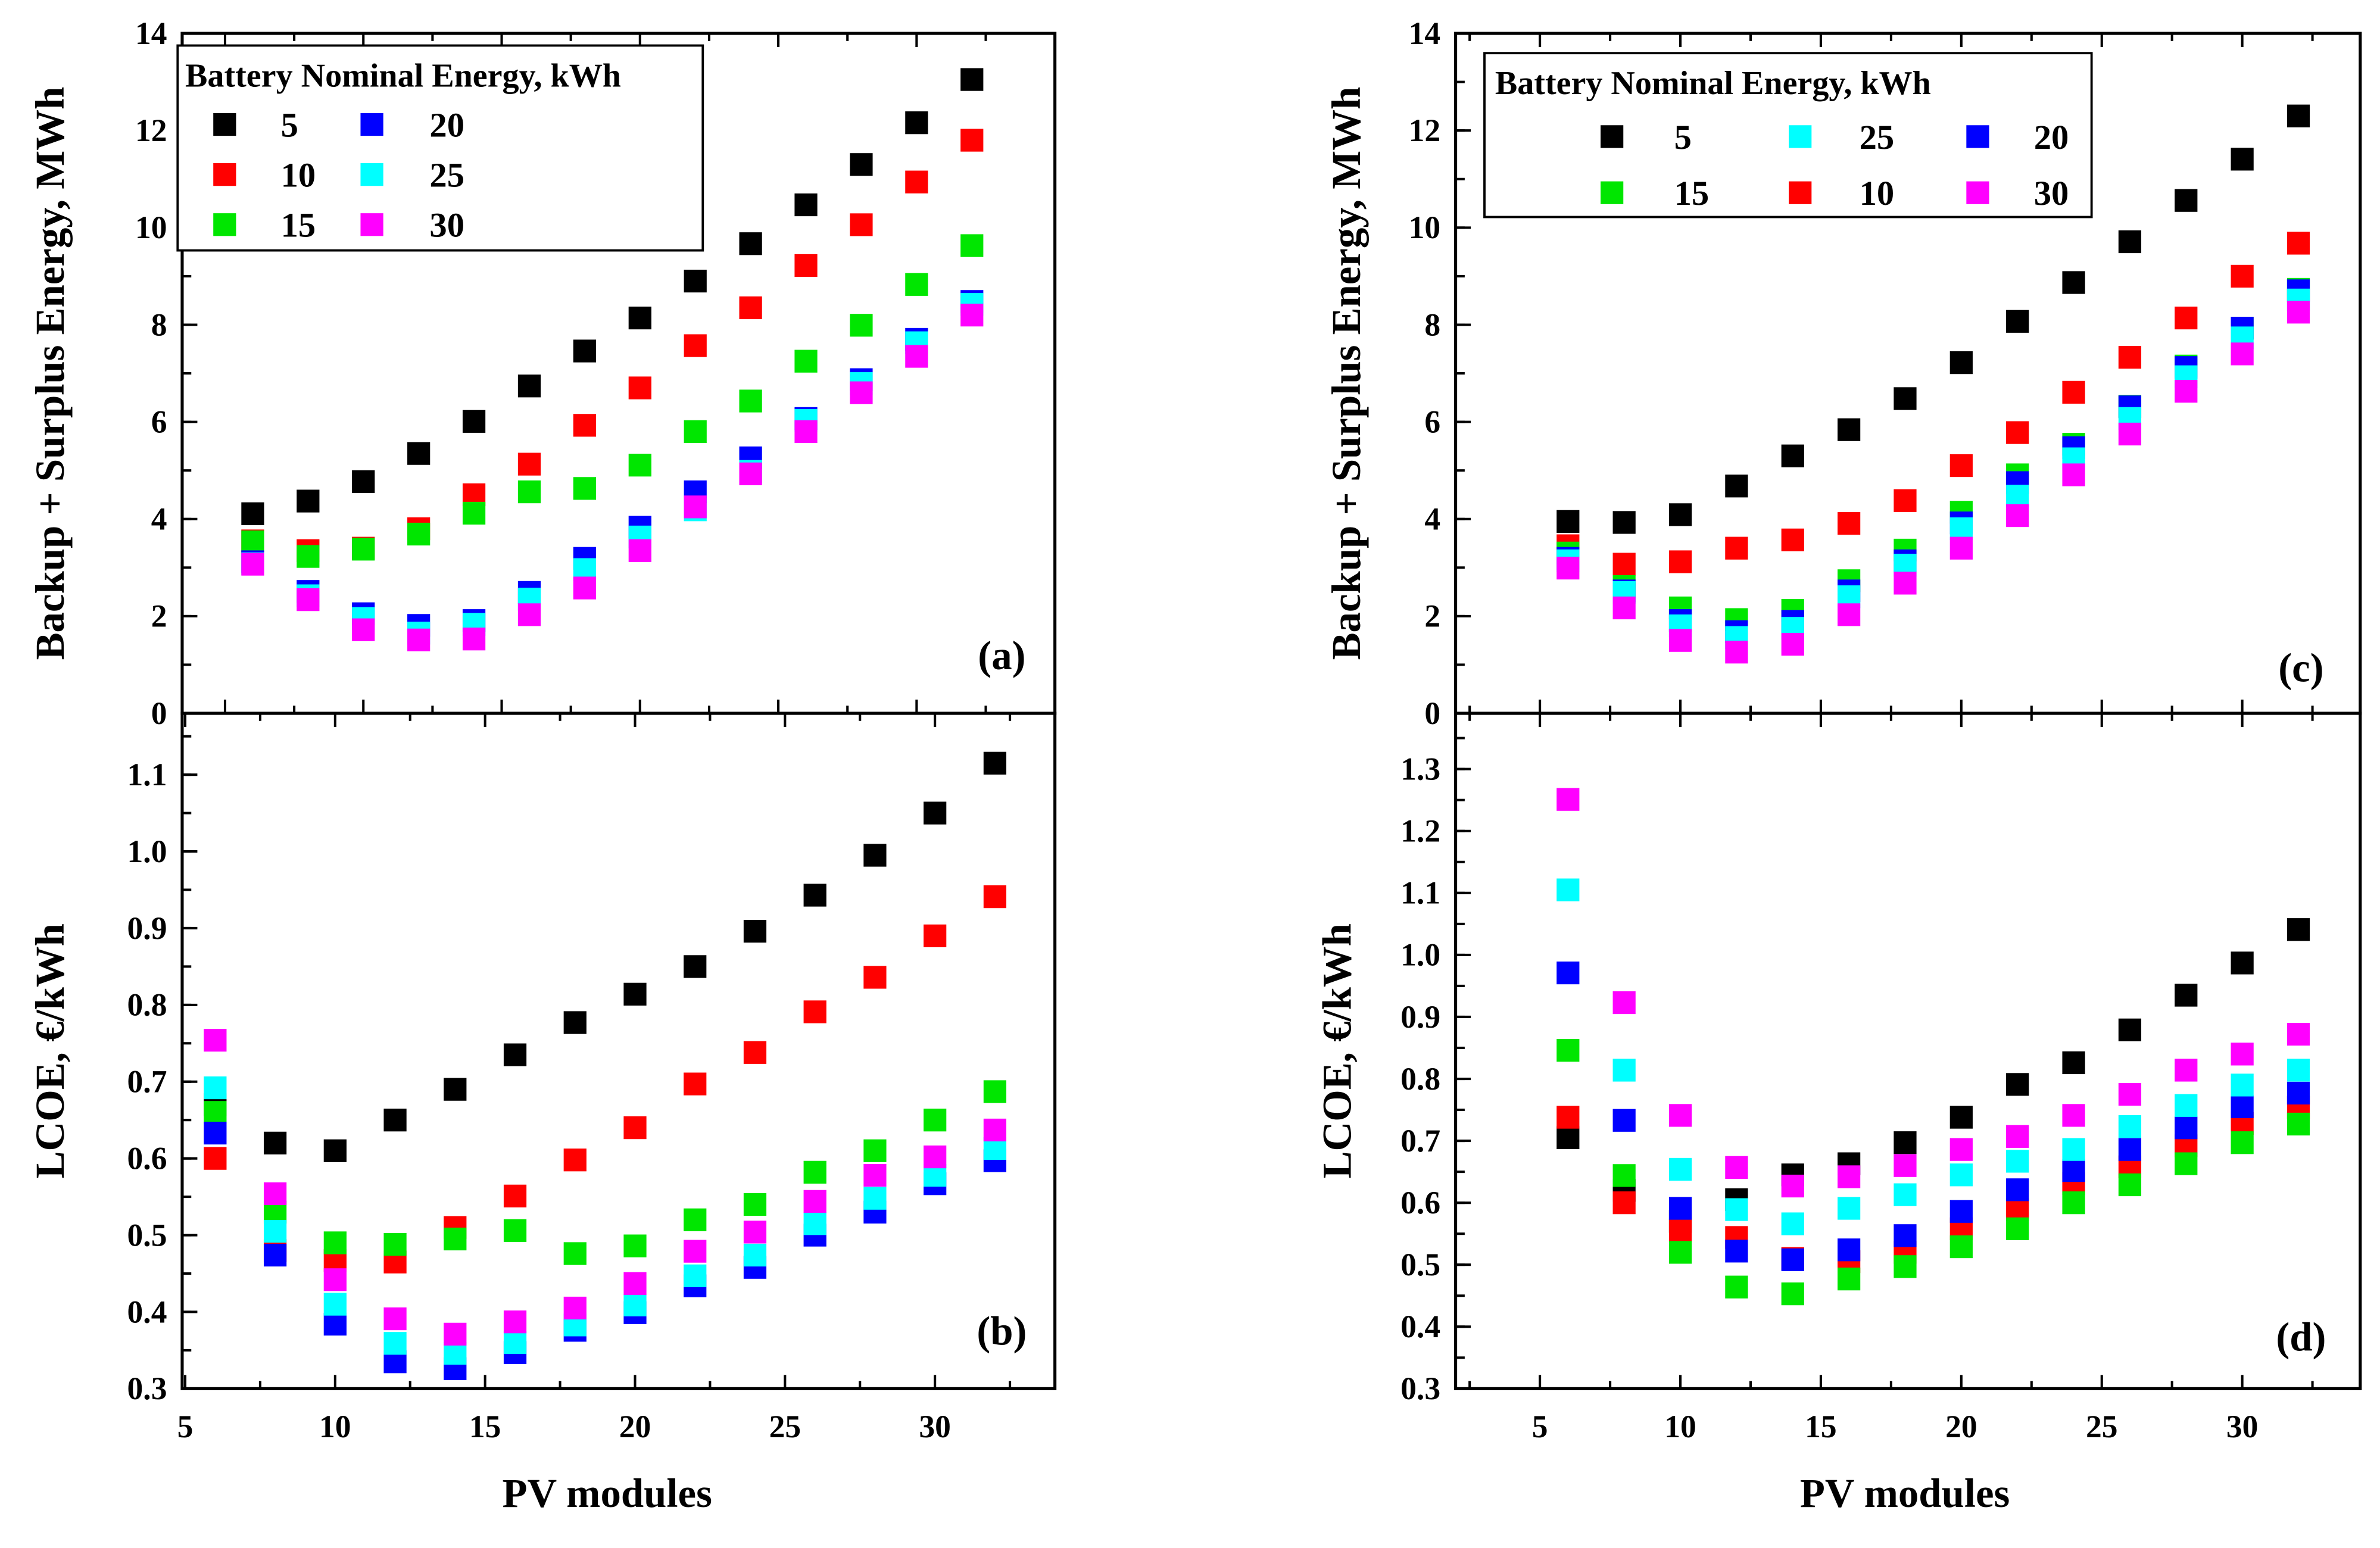 The height and width of the screenshot is (1548, 2380). What do you see at coordinates (186, 1427) in the screenshot?
I see `x-tick-label: 5` at bounding box center [186, 1427].